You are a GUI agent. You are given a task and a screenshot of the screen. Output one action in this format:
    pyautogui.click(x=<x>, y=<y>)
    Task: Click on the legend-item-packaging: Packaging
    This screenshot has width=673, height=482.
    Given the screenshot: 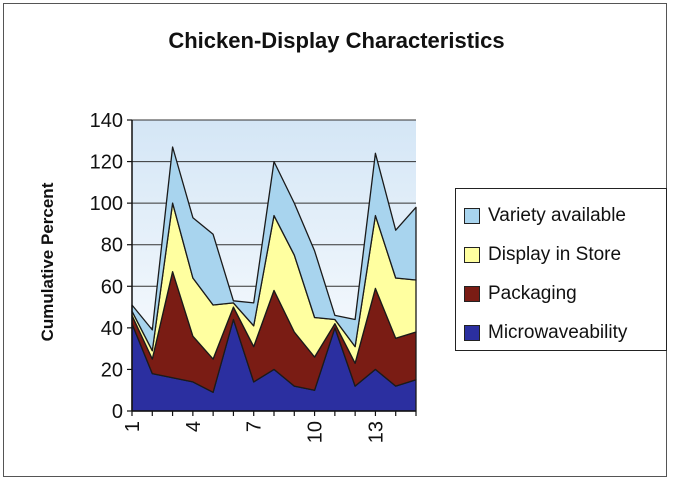 What is the action you would take?
    pyautogui.click(x=565, y=293)
    